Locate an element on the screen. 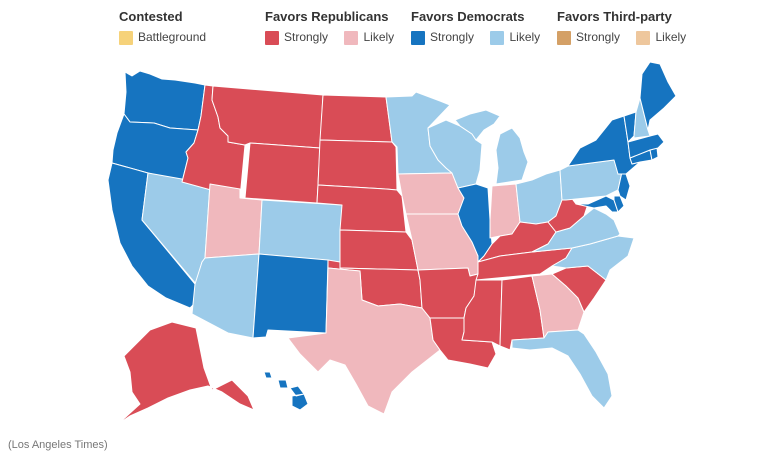  state-de is located at coordinates (619, 204).